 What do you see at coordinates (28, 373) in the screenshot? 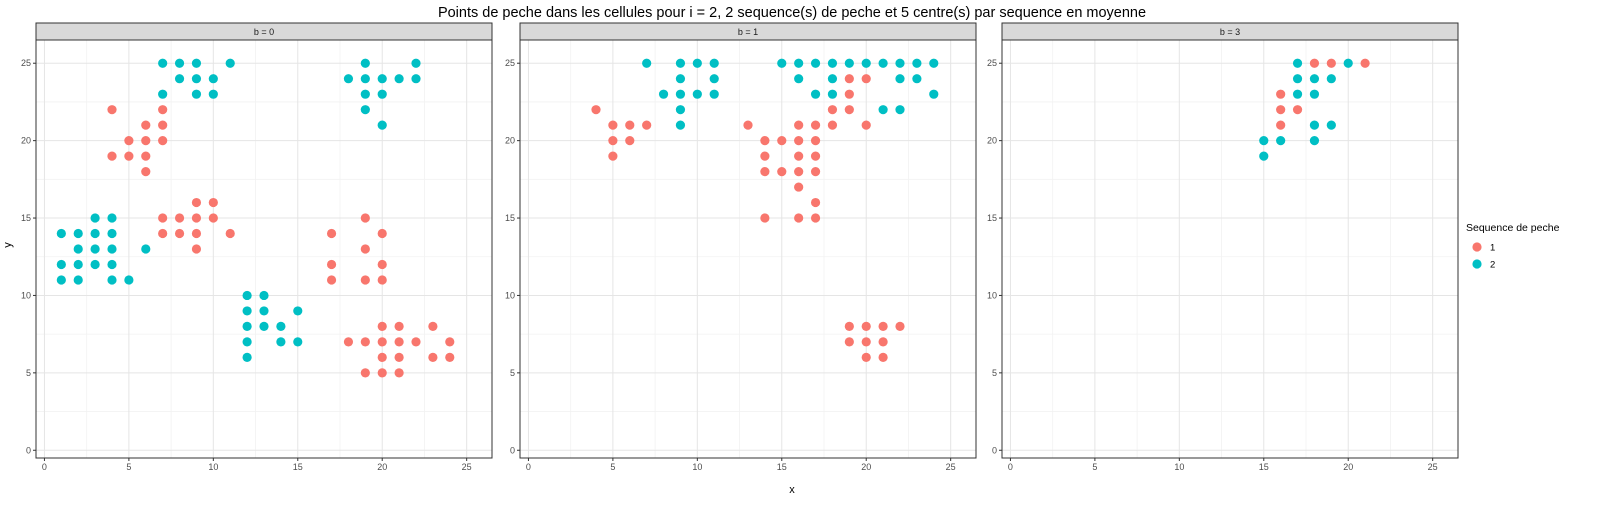
I see `y-tick-label: 5` at bounding box center [28, 373].